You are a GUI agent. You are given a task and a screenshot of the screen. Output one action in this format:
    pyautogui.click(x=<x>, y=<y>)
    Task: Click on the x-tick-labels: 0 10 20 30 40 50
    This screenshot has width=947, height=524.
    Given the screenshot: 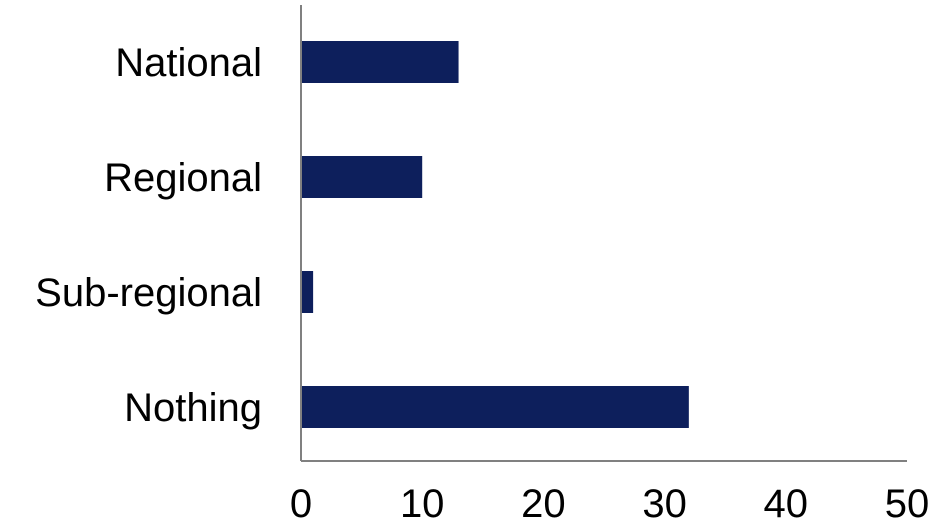 What is the action you would take?
    pyautogui.click(x=609, y=503)
    